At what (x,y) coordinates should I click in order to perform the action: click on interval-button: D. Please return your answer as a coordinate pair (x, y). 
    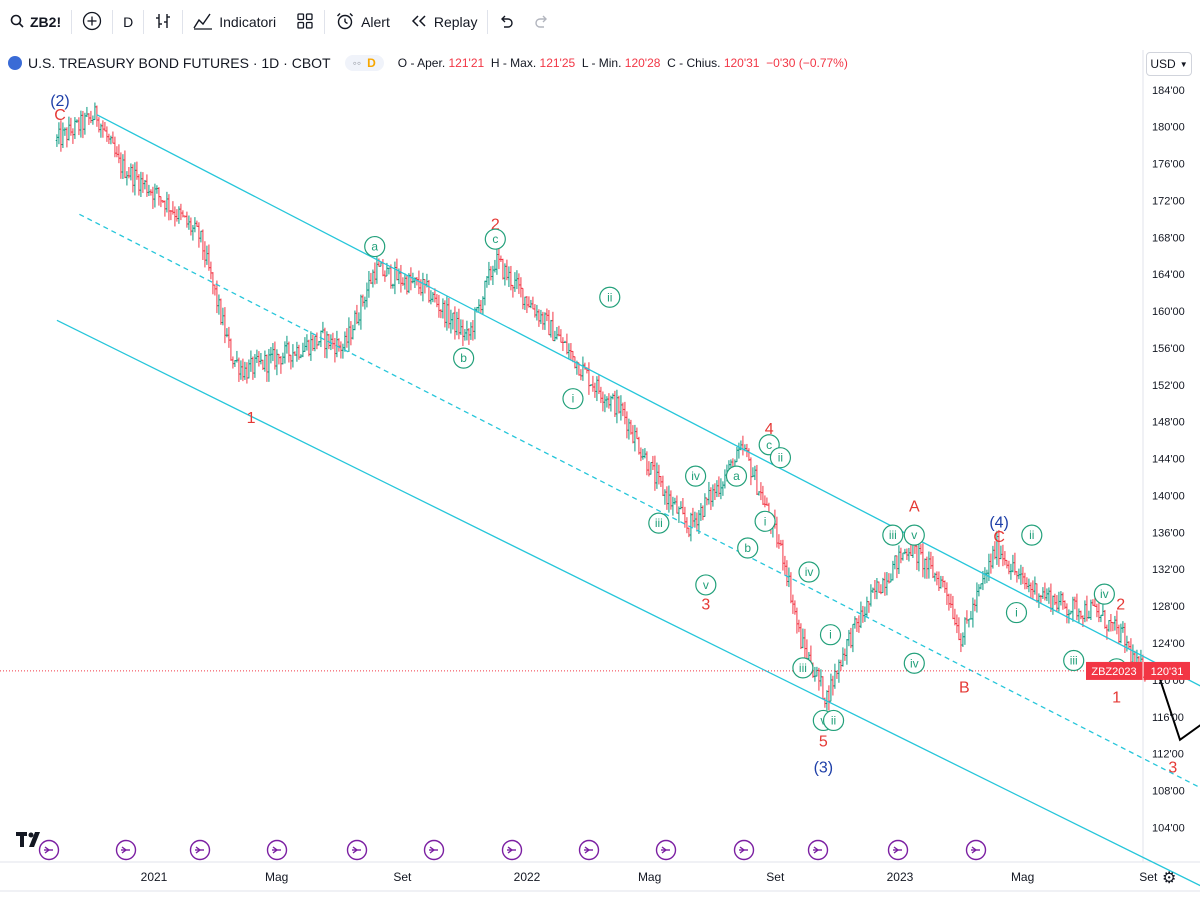
    Looking at the image, I should click on (128, 22).